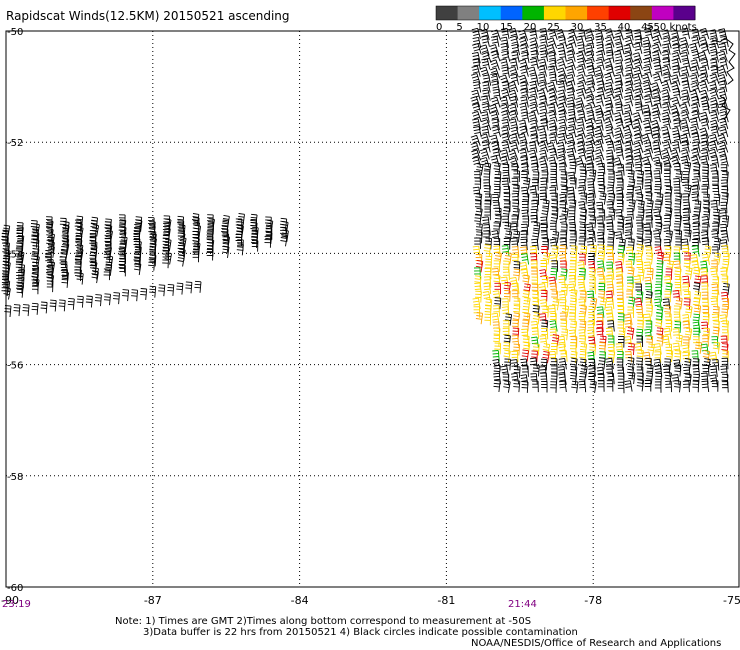 This screenshot has height=650, width=740. Describe the element at coordinates (671, 27) in the screenshot. I see `legend-tick-label: >50 knots` at that location.